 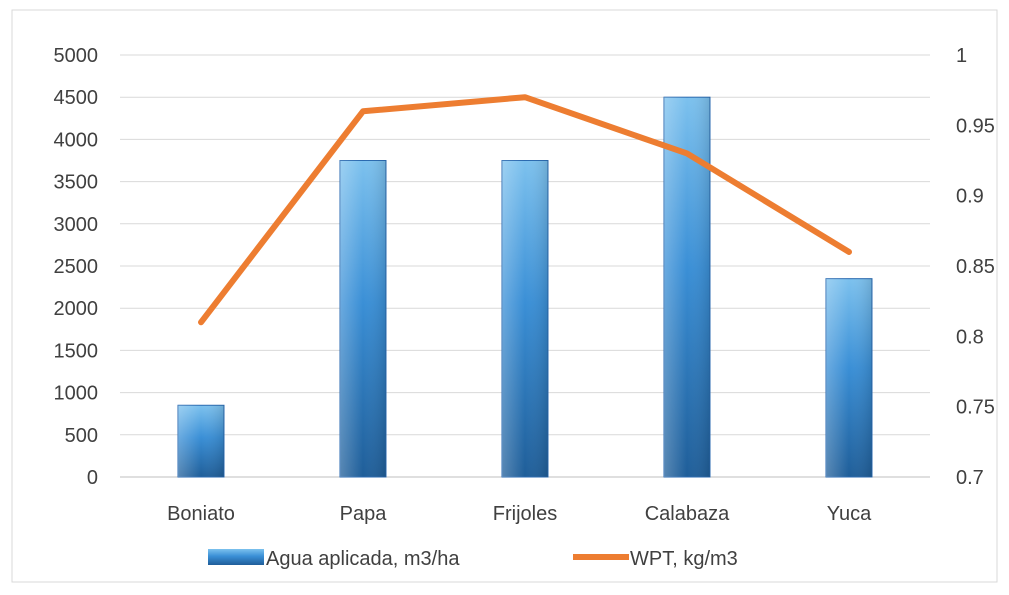 What do you see at coordinates (961, 56) in the screenshot?
I see `right-tick-label: 1` at bounding box center [961, 56].